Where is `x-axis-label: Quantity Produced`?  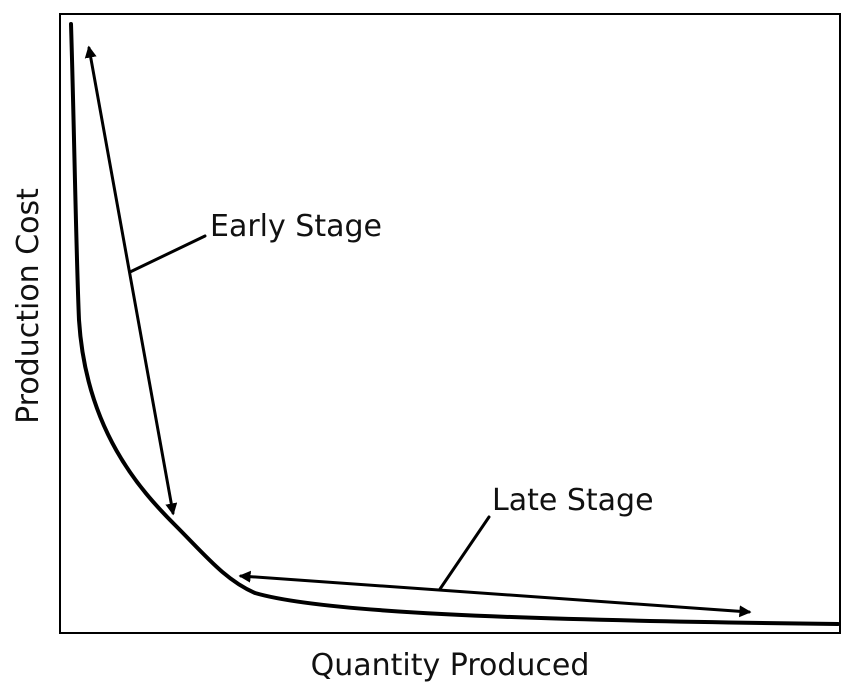
x-axis-label: Quantity Produced is located at coordinates (450, 665).